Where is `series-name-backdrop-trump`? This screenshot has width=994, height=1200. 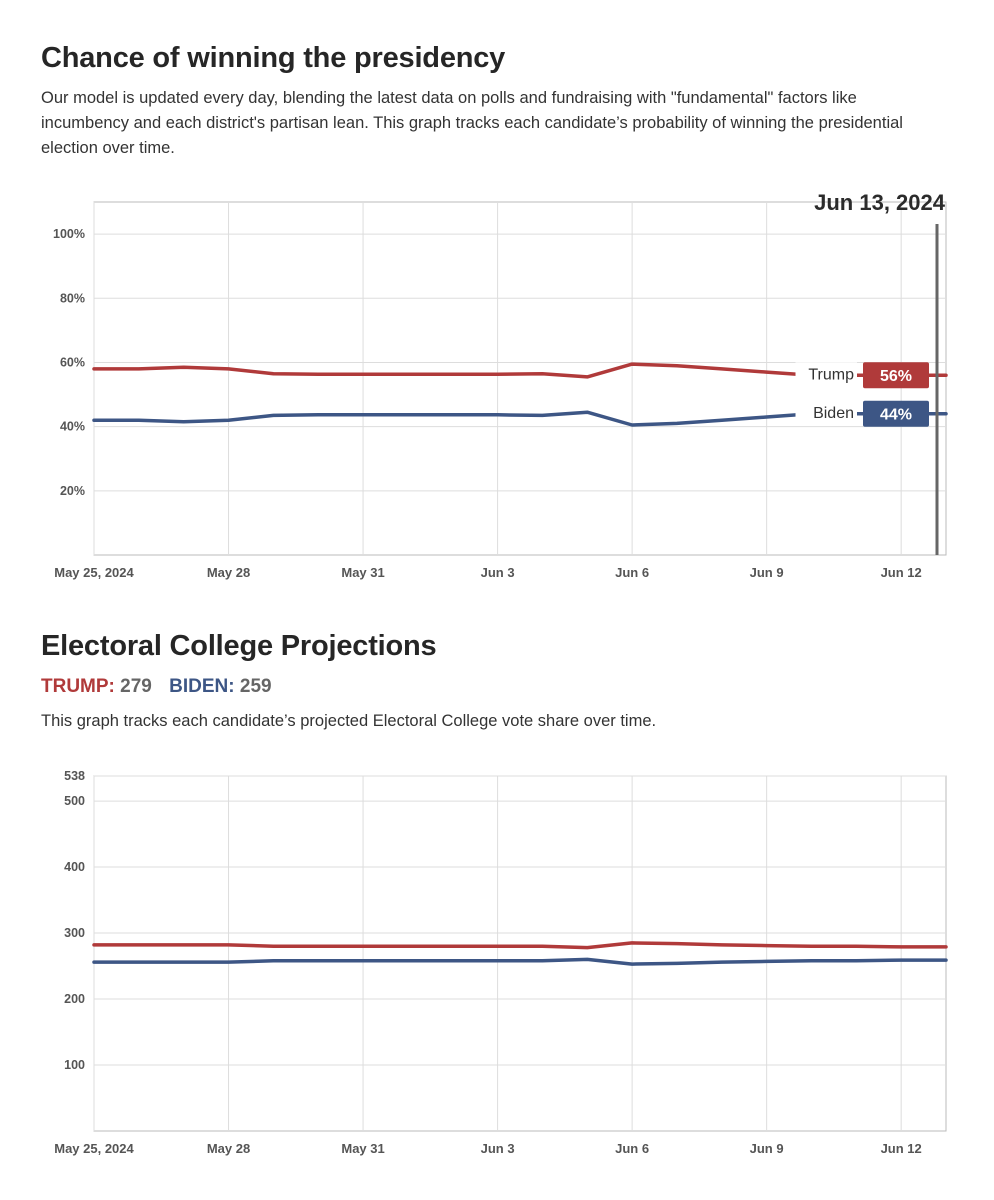 series-name-backdrop-trump is located at coordinates (826, 374).